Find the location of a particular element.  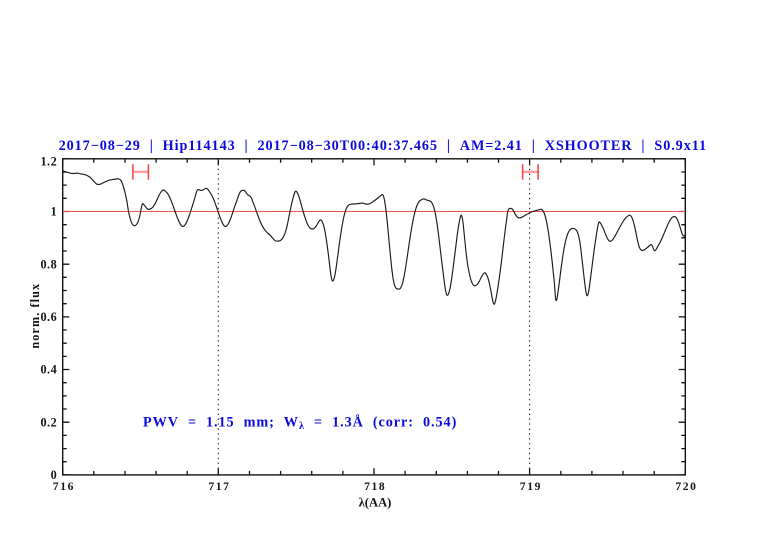

svg-text: 718 is located at coordinates (375, 486).